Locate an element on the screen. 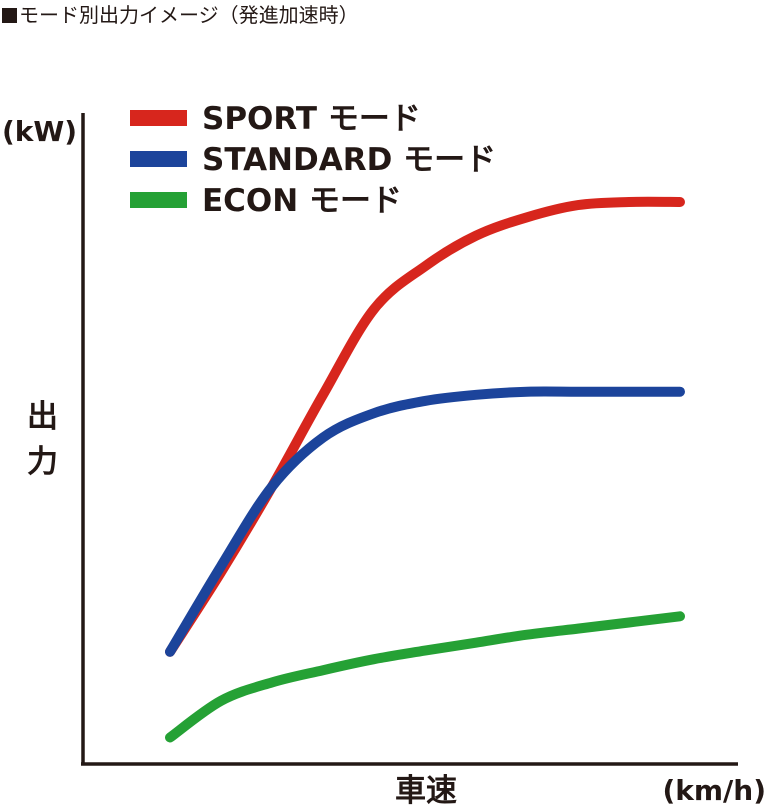  title-square-icon is located at coordinates (9, 15).